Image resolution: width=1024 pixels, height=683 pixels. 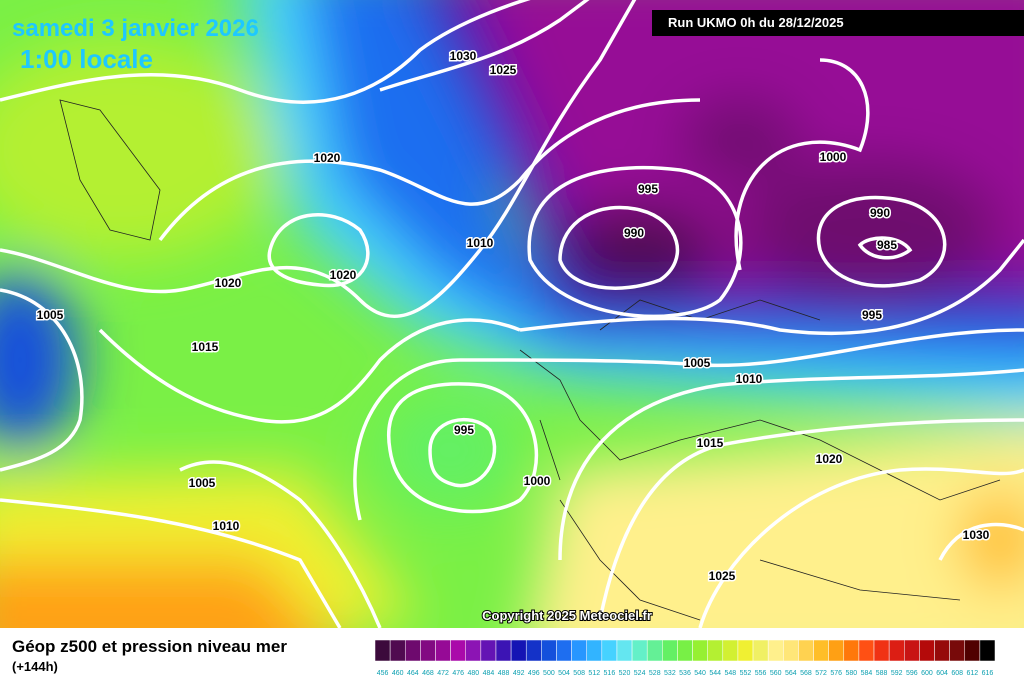 I want to click on colorbar-label: 564, so click(x=791, y=673).